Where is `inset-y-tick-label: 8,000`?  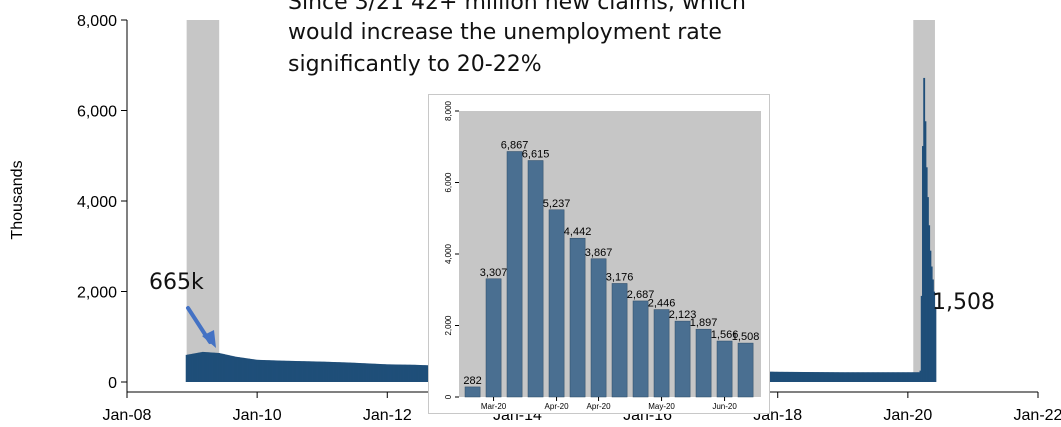
inset-y-tick-label: 8,000 is located at coordinates (448, 110).